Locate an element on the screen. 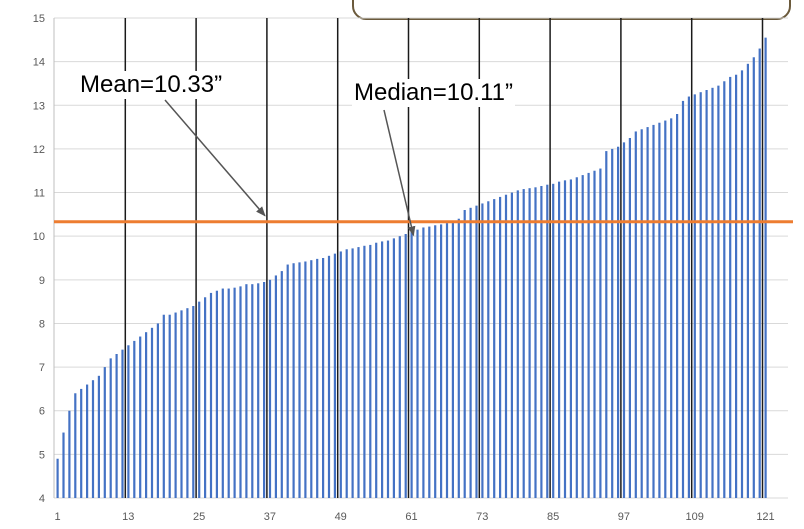 This screenshot has height=529, width=804. y-tick-label-15: 15 is located at coordinates (39, 19).